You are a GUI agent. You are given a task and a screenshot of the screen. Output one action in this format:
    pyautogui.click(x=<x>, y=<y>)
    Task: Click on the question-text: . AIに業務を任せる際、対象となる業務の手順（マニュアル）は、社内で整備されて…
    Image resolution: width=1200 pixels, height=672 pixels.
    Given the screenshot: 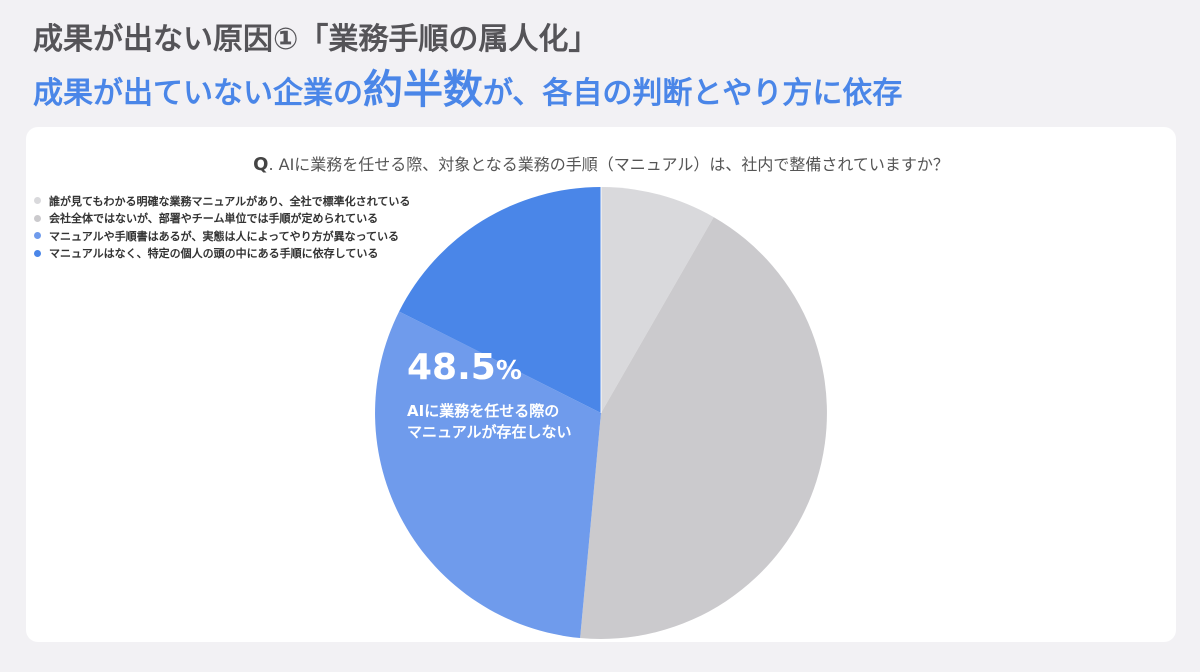 What is the action you would take?
    pyautogui.click(x=608, y=164)
    